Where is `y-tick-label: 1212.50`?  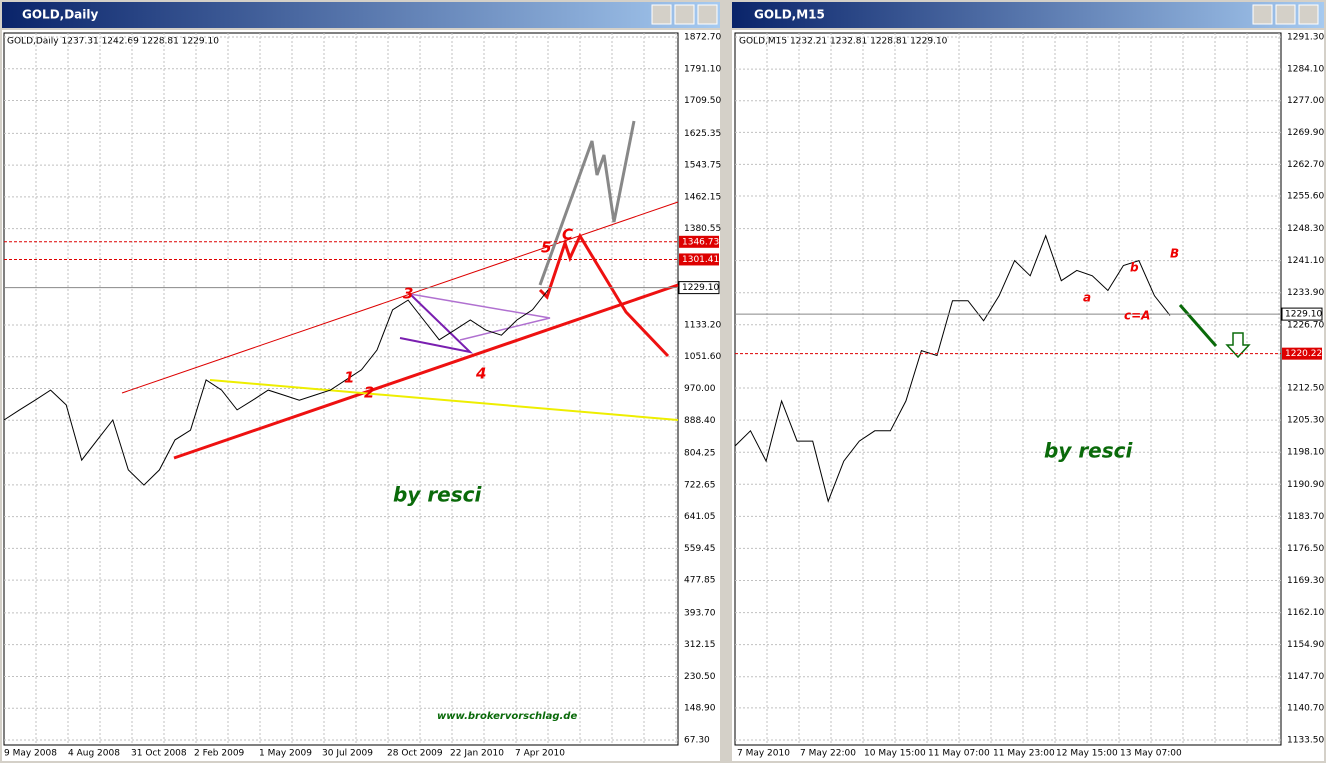
y-tick-label: 1212.50 is located at coordinates (1305, 389).